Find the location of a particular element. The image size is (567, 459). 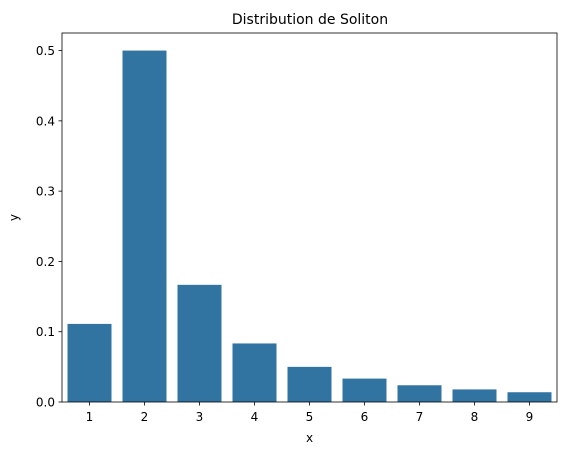

x-tick-label: 6 is located at coordinates (365, 417).